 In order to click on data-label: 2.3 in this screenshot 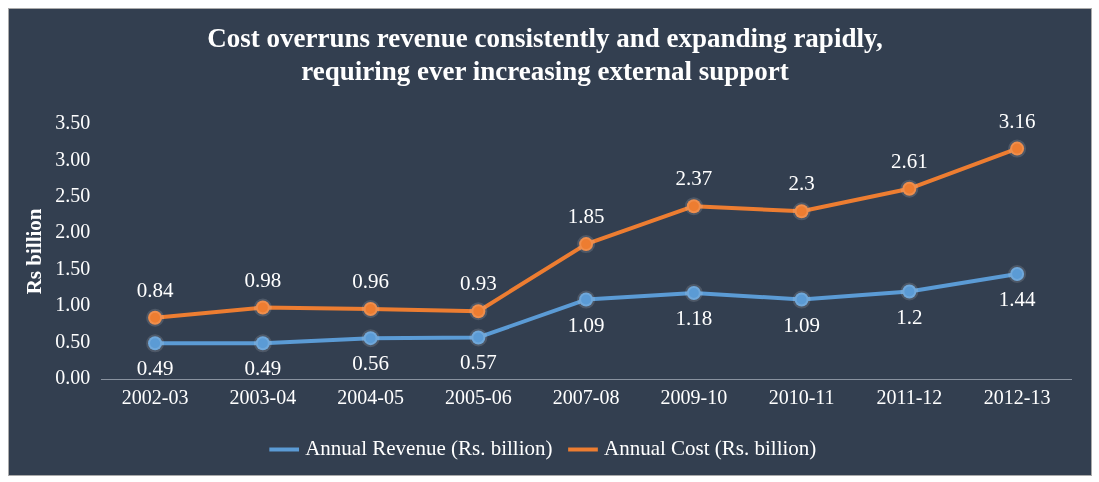, I will do `click(801, 183)`.